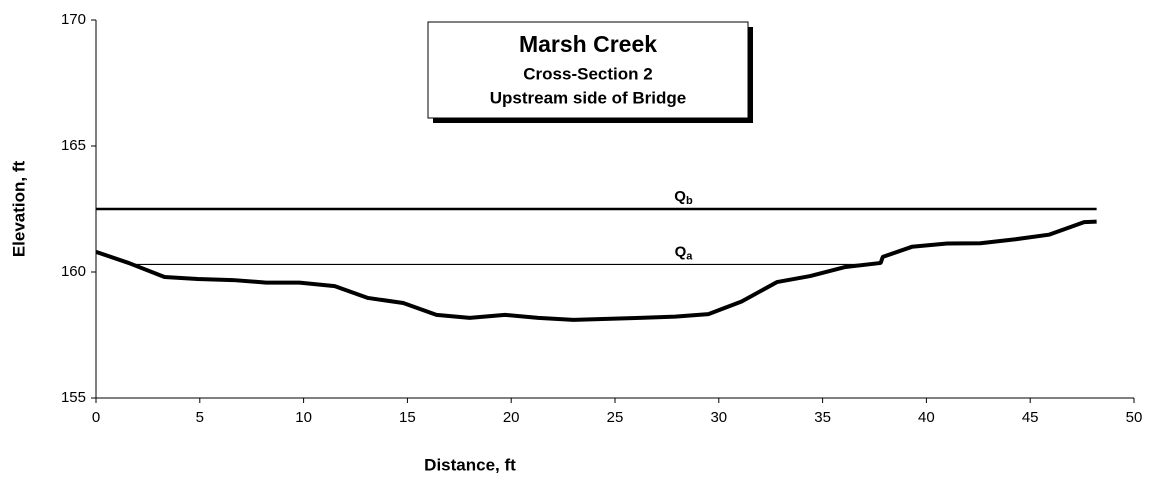  Describe the element at coordinates (689, 201) in the screenshot. I see `label-sub: b` at that location.